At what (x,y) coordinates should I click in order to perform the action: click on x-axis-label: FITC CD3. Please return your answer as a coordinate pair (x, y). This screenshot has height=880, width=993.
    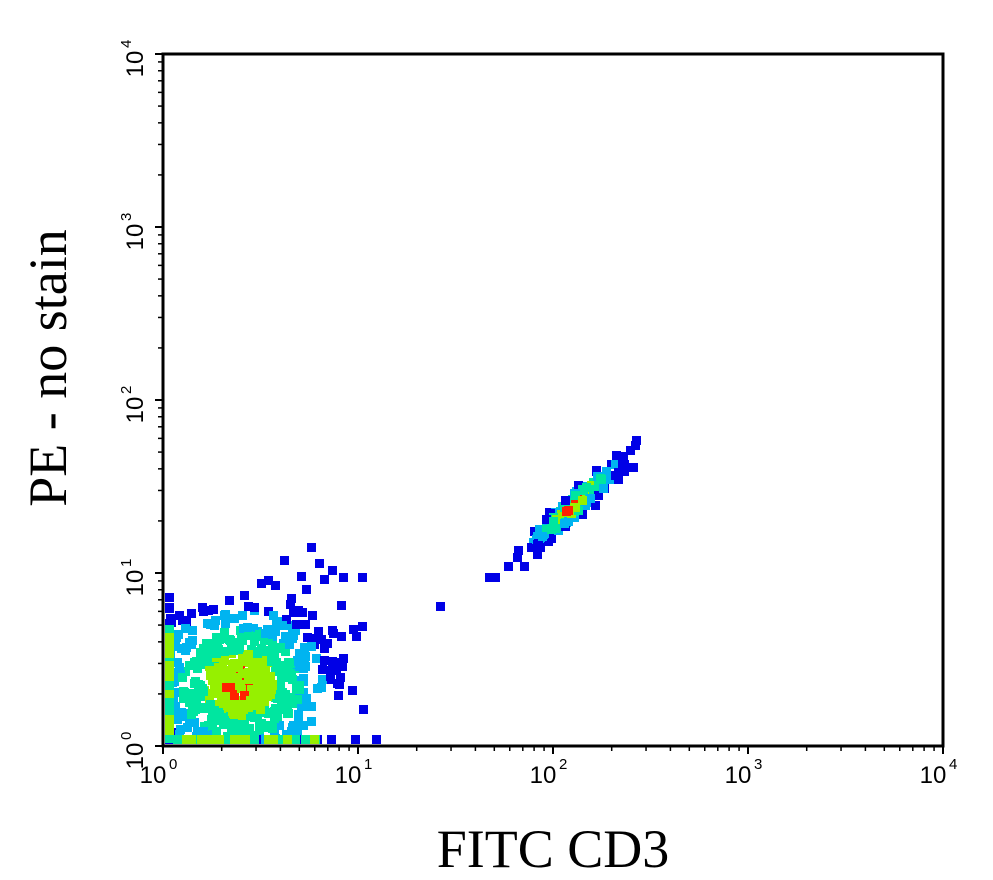
    Looking at the image, I should click on (553, 849).